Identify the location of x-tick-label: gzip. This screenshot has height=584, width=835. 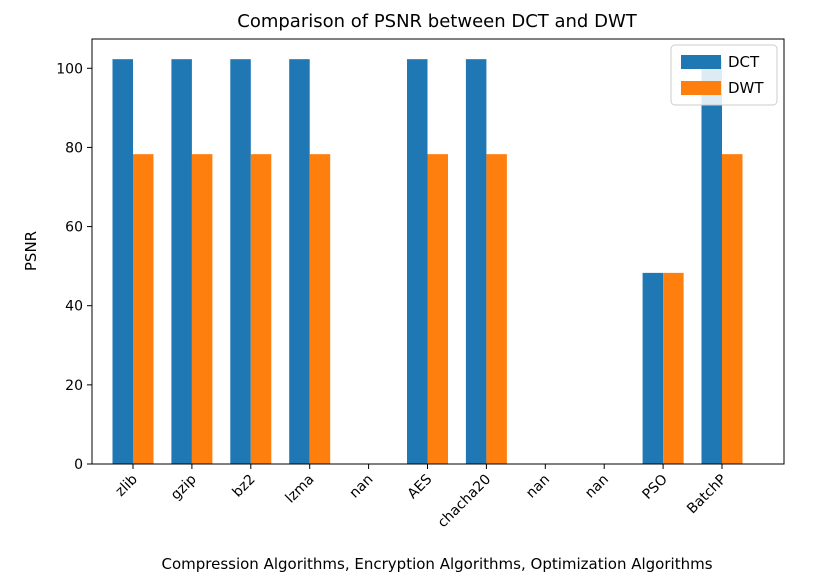
(184, 487).